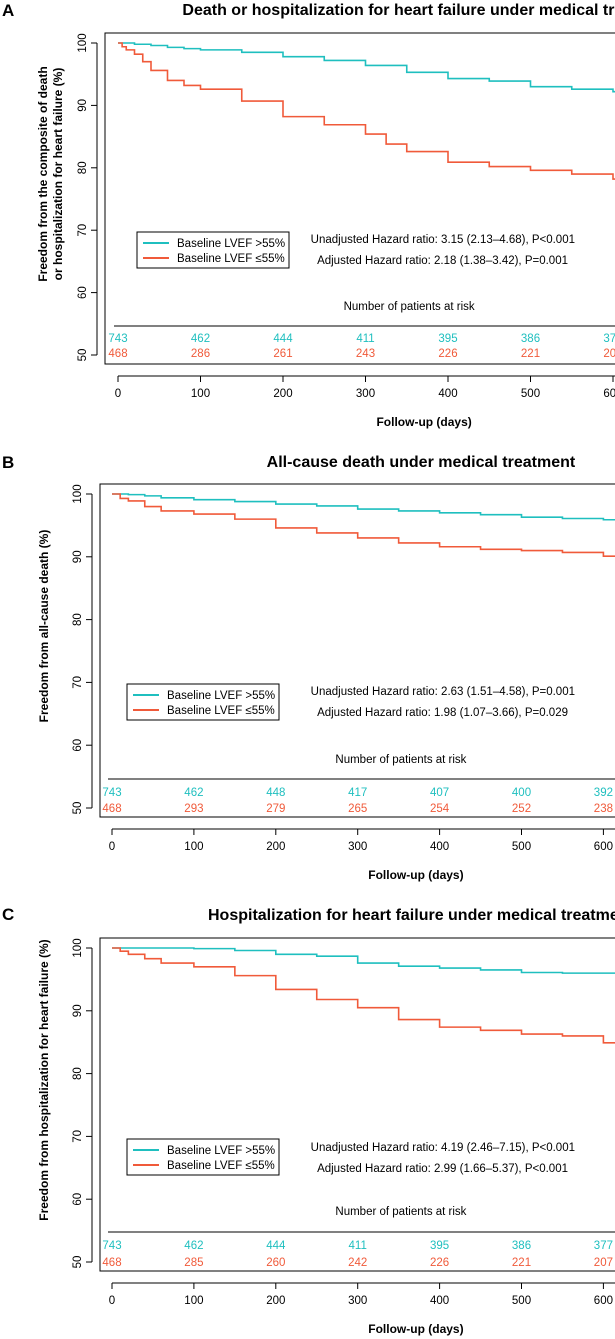  What do you see at coordinates (521, 809) in the screenshot?
I see `risk-count-low-lvef: 252` at bounding box center [521, 809].